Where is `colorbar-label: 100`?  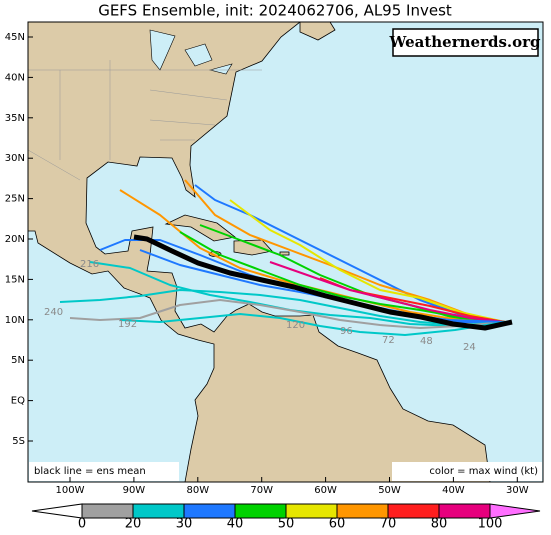 colorbar-label: 100 is located at coordinates (490, 524).